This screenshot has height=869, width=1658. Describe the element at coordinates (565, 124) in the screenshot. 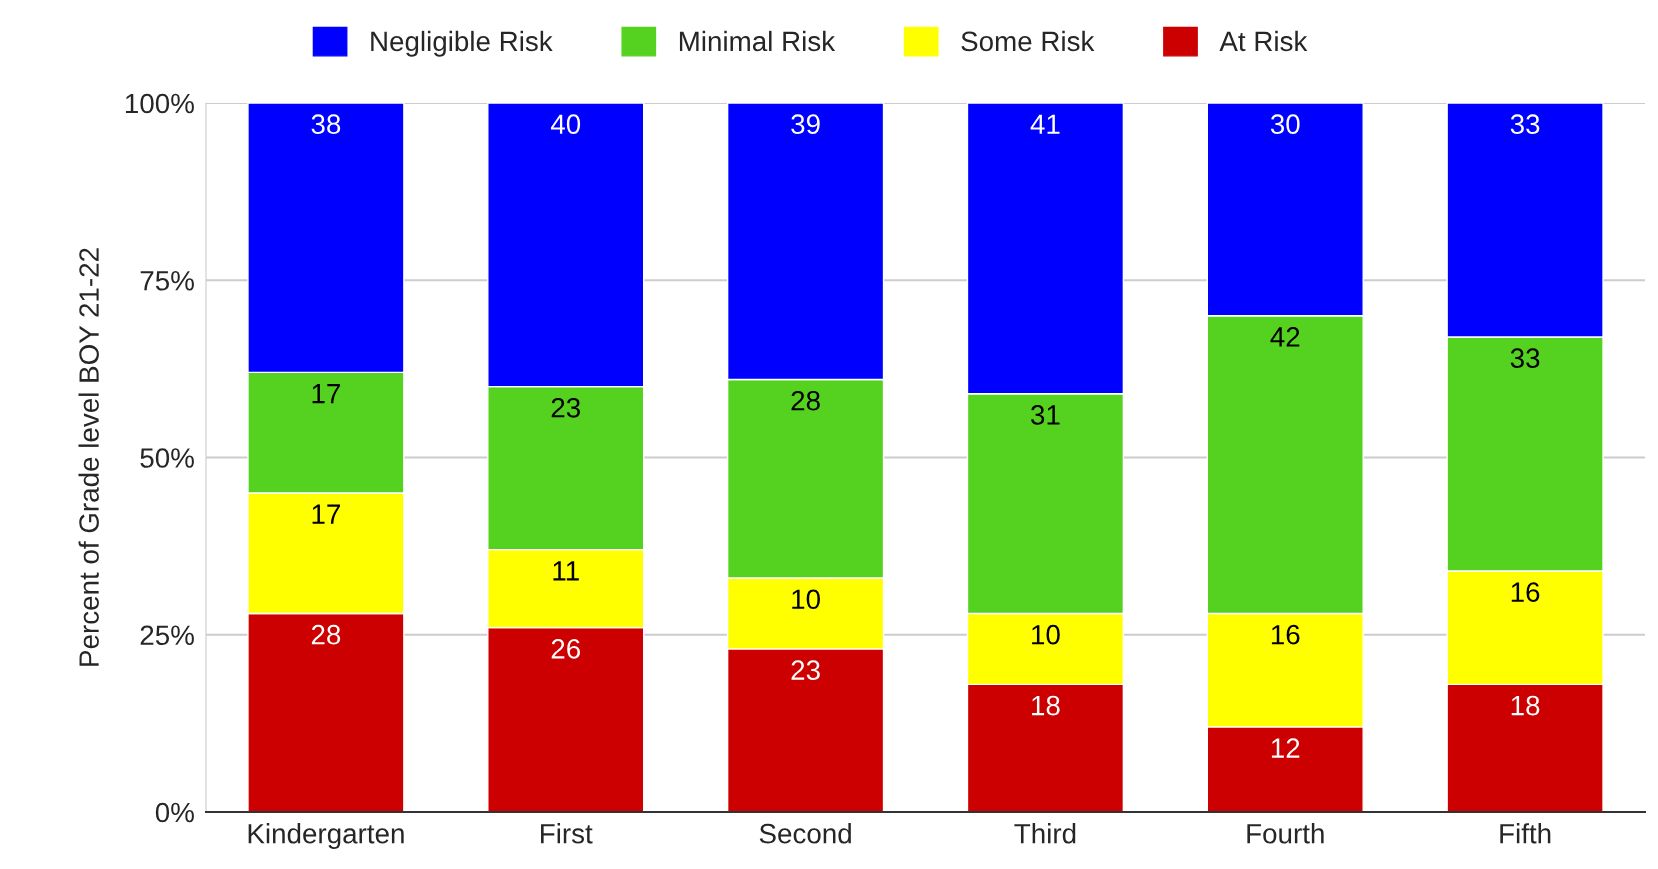

I see `data-label: 40` at that location.